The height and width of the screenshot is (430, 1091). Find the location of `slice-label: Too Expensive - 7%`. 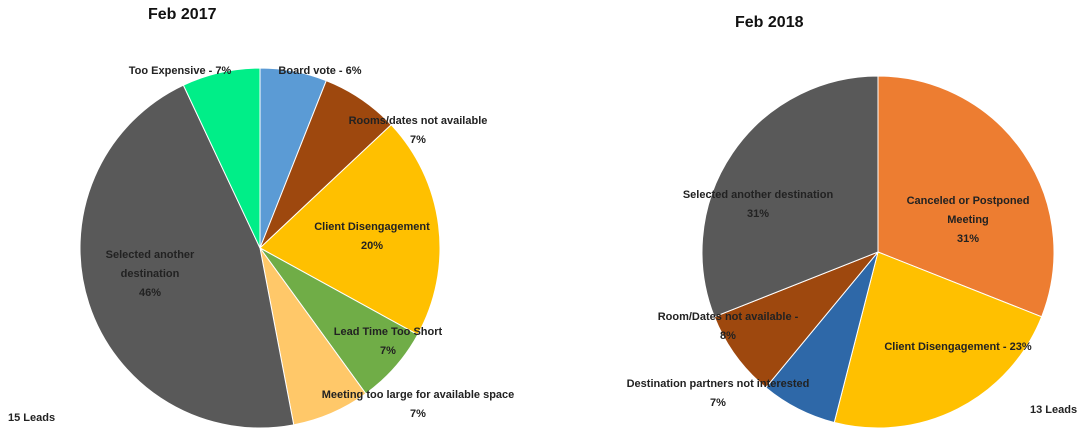

slice-label: Too Expensive - 7% is located at coordinates (180, 71).